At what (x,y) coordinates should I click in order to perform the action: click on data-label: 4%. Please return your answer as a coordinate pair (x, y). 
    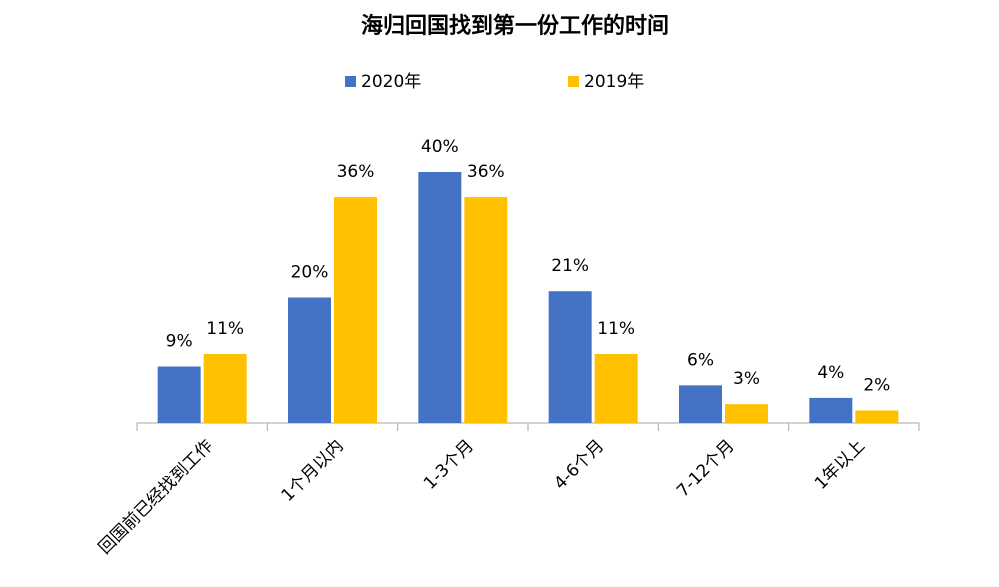
    Looking at the image, I should click on (830, 373).